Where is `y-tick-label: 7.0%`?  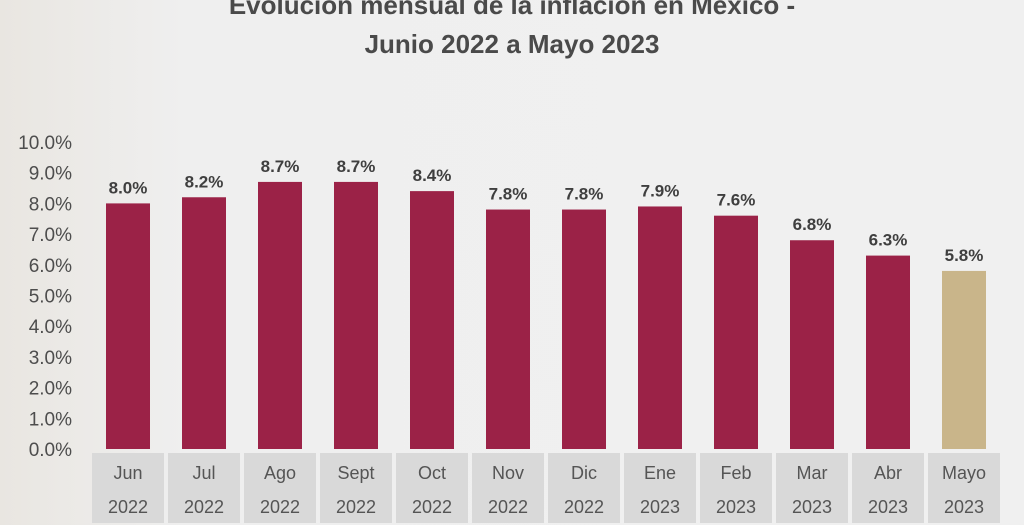 y-tick-label: 7.0% is located at coordinates (50, 235).